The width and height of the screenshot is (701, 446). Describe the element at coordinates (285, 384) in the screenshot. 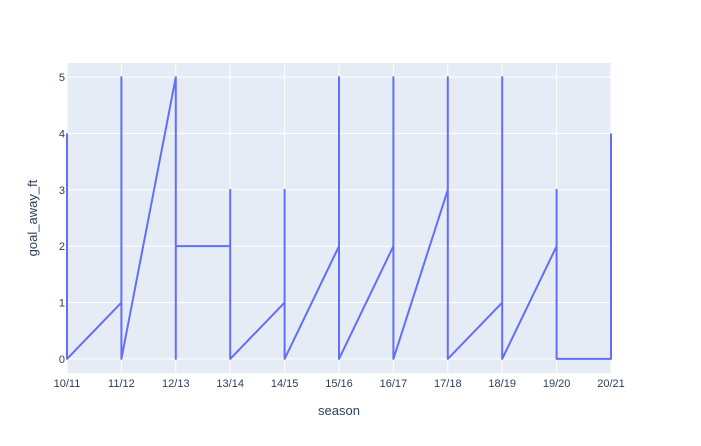

I see `x-tick-label: 14/15` at that location.